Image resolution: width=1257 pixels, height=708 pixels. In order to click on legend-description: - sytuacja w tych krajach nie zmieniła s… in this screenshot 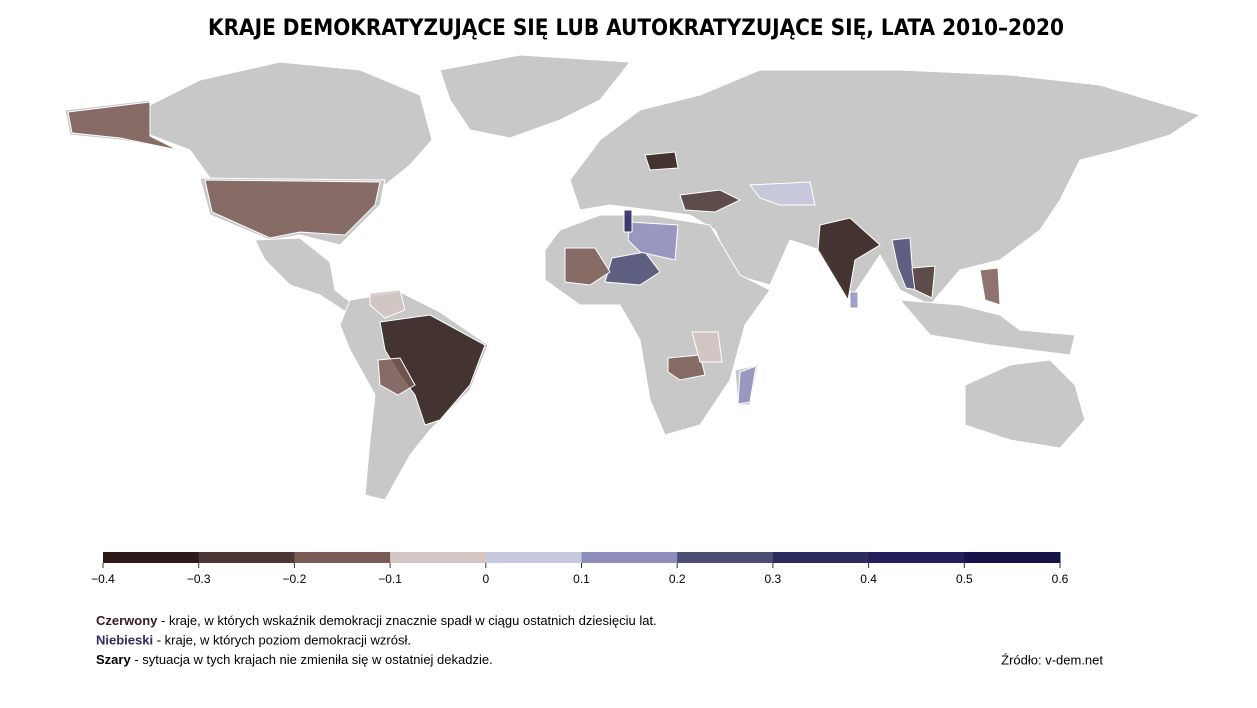, I will do `click(312, 659)`.